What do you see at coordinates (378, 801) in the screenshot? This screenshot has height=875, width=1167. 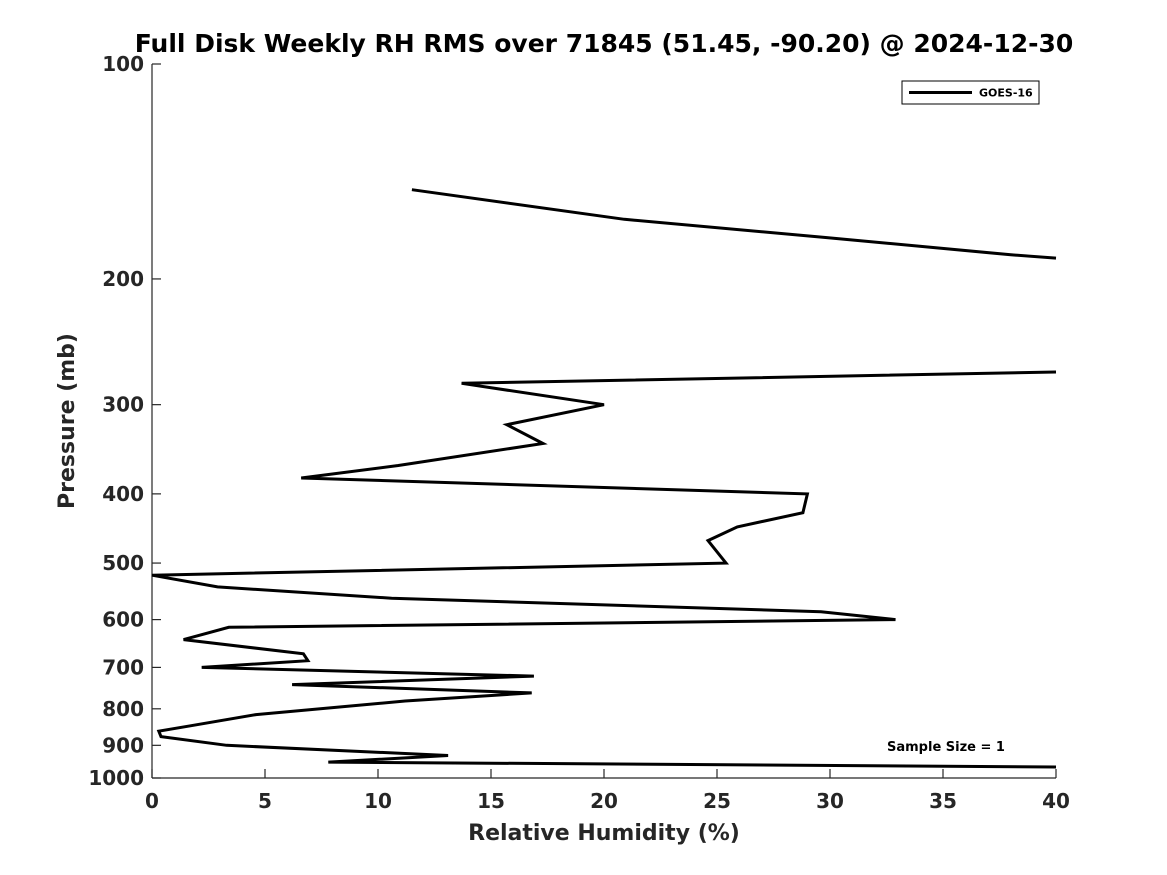 I see `x-tick-label: 10` at bounding box center [378, 801].